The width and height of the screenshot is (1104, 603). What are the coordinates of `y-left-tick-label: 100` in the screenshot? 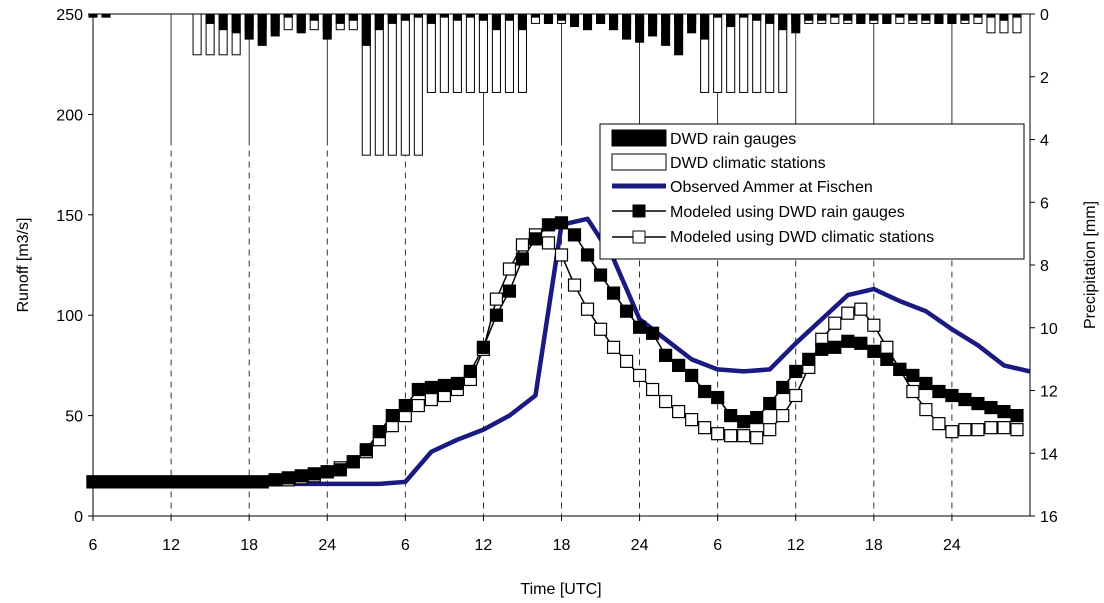 It's located at (69, 316).